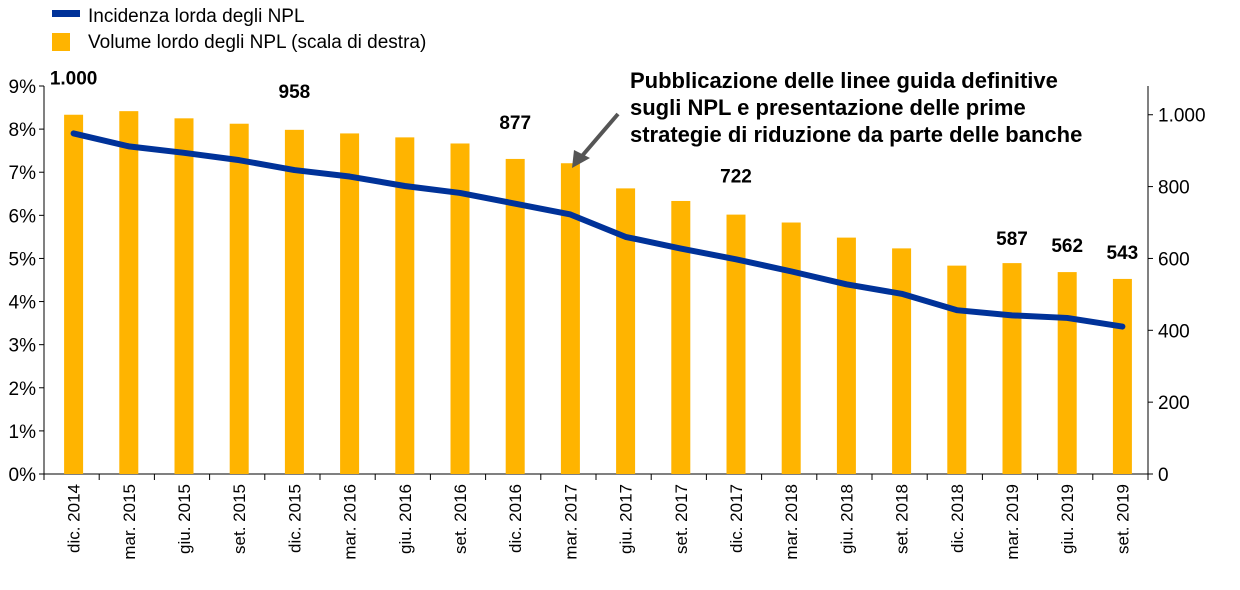 This screenshot has width=1240, height=590. What do you see at coordinates (295, 92) in the screenshot?
I see `data-label: 958` at bounding box center [295, 92].